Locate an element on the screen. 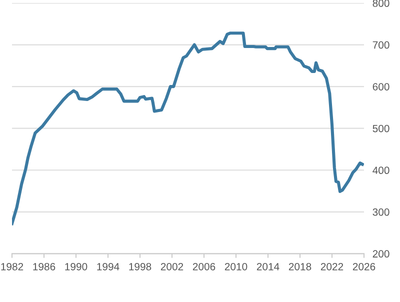  x-tick-label: 1998 is located at coordinates (140, 266).